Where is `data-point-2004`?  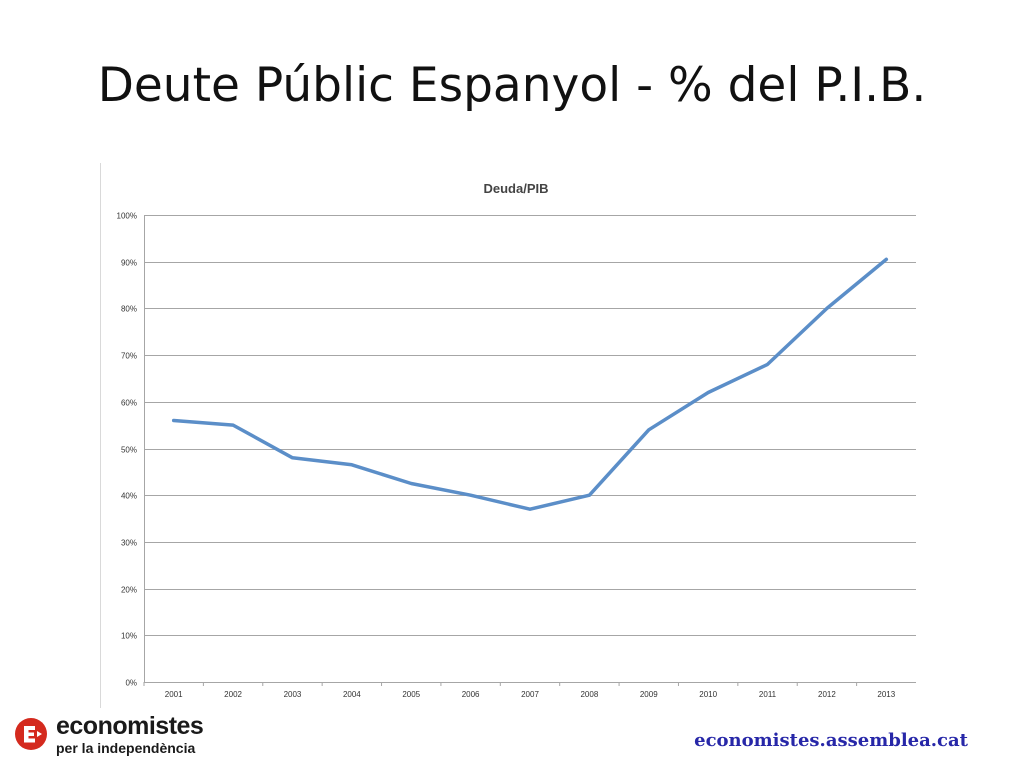
data-point-2004 is located at coordinates (352, 465).